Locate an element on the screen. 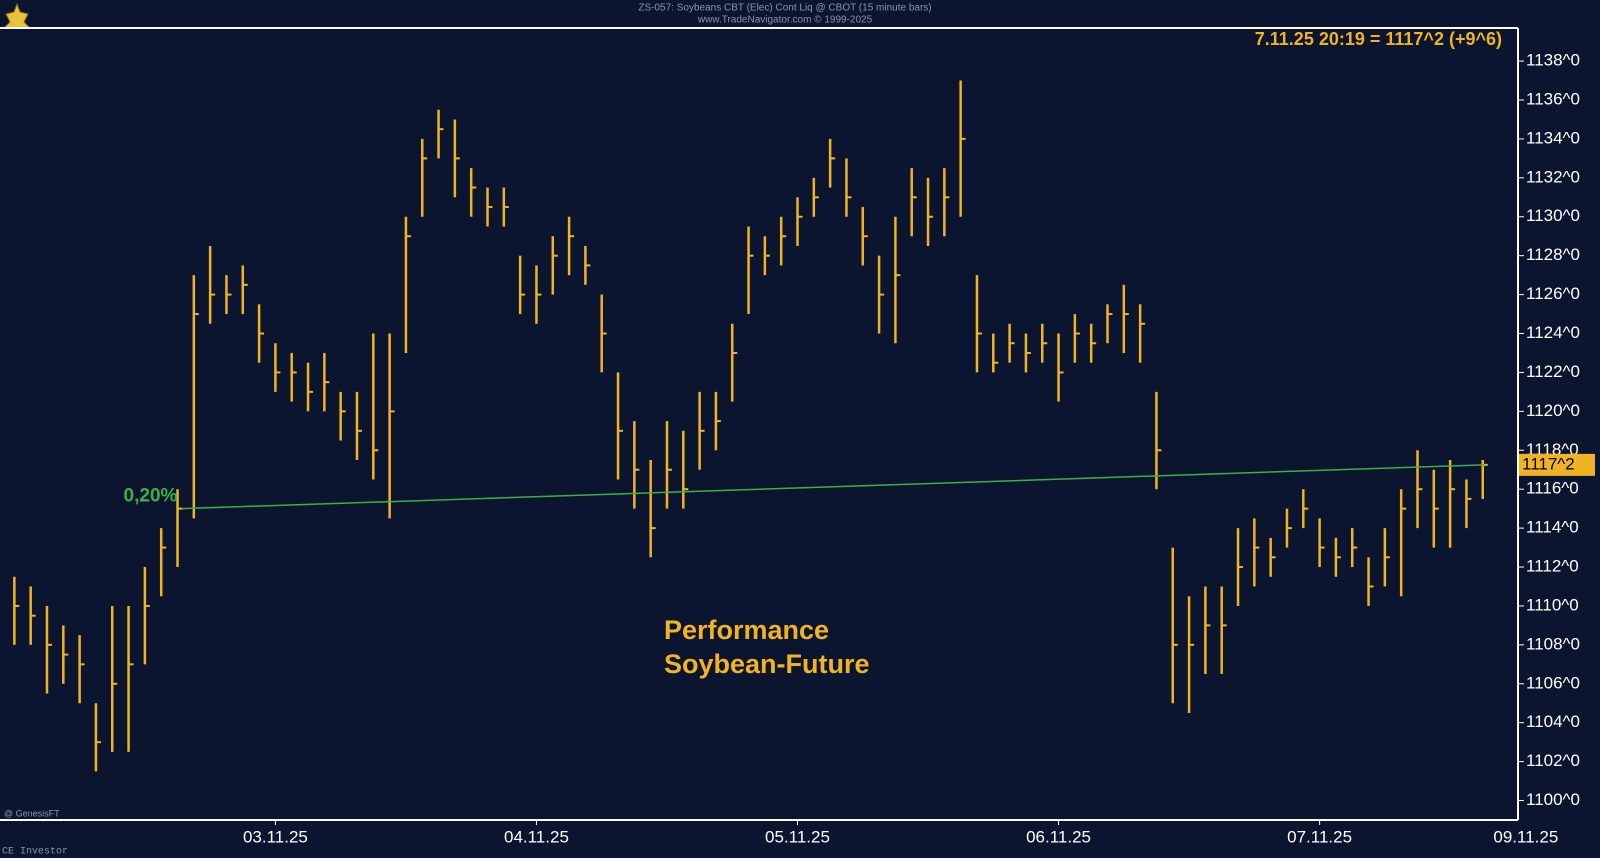 The width and height of the screenshot is (1600, 858). logo is located at coordinates (17, 15).